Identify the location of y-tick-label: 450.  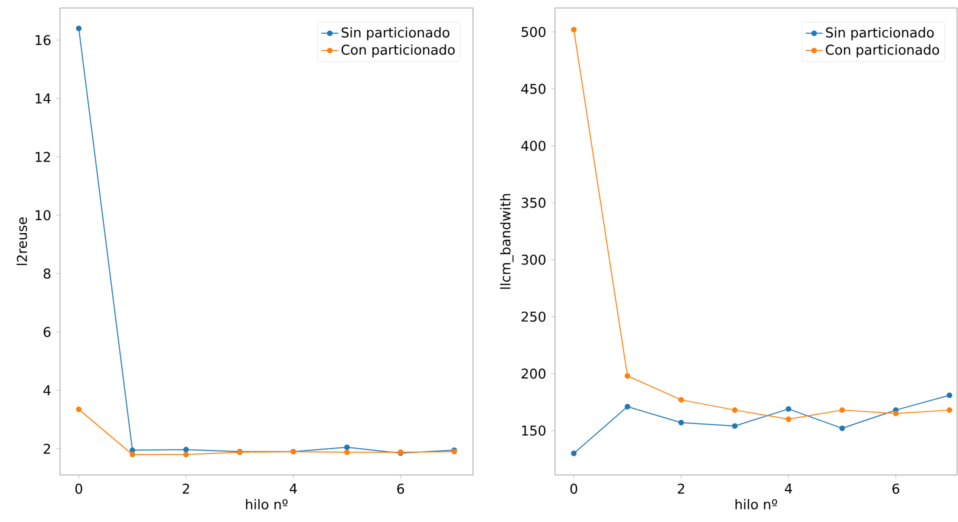
(533, 89).